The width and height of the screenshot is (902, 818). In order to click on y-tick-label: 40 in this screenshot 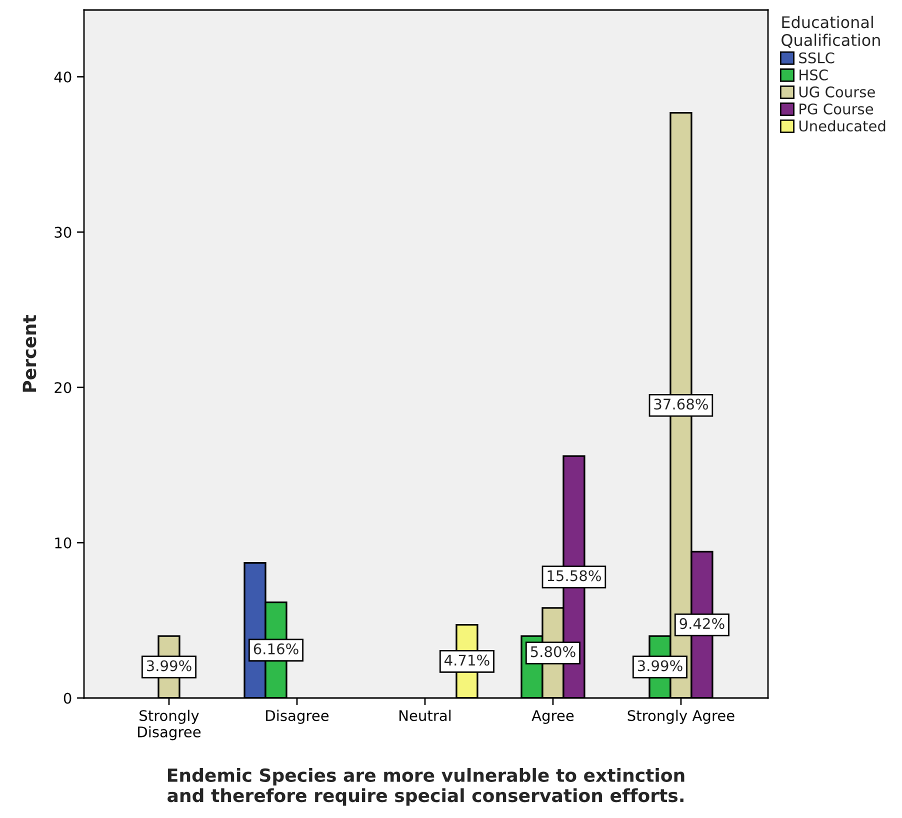, I will do `click(63, 77)`.